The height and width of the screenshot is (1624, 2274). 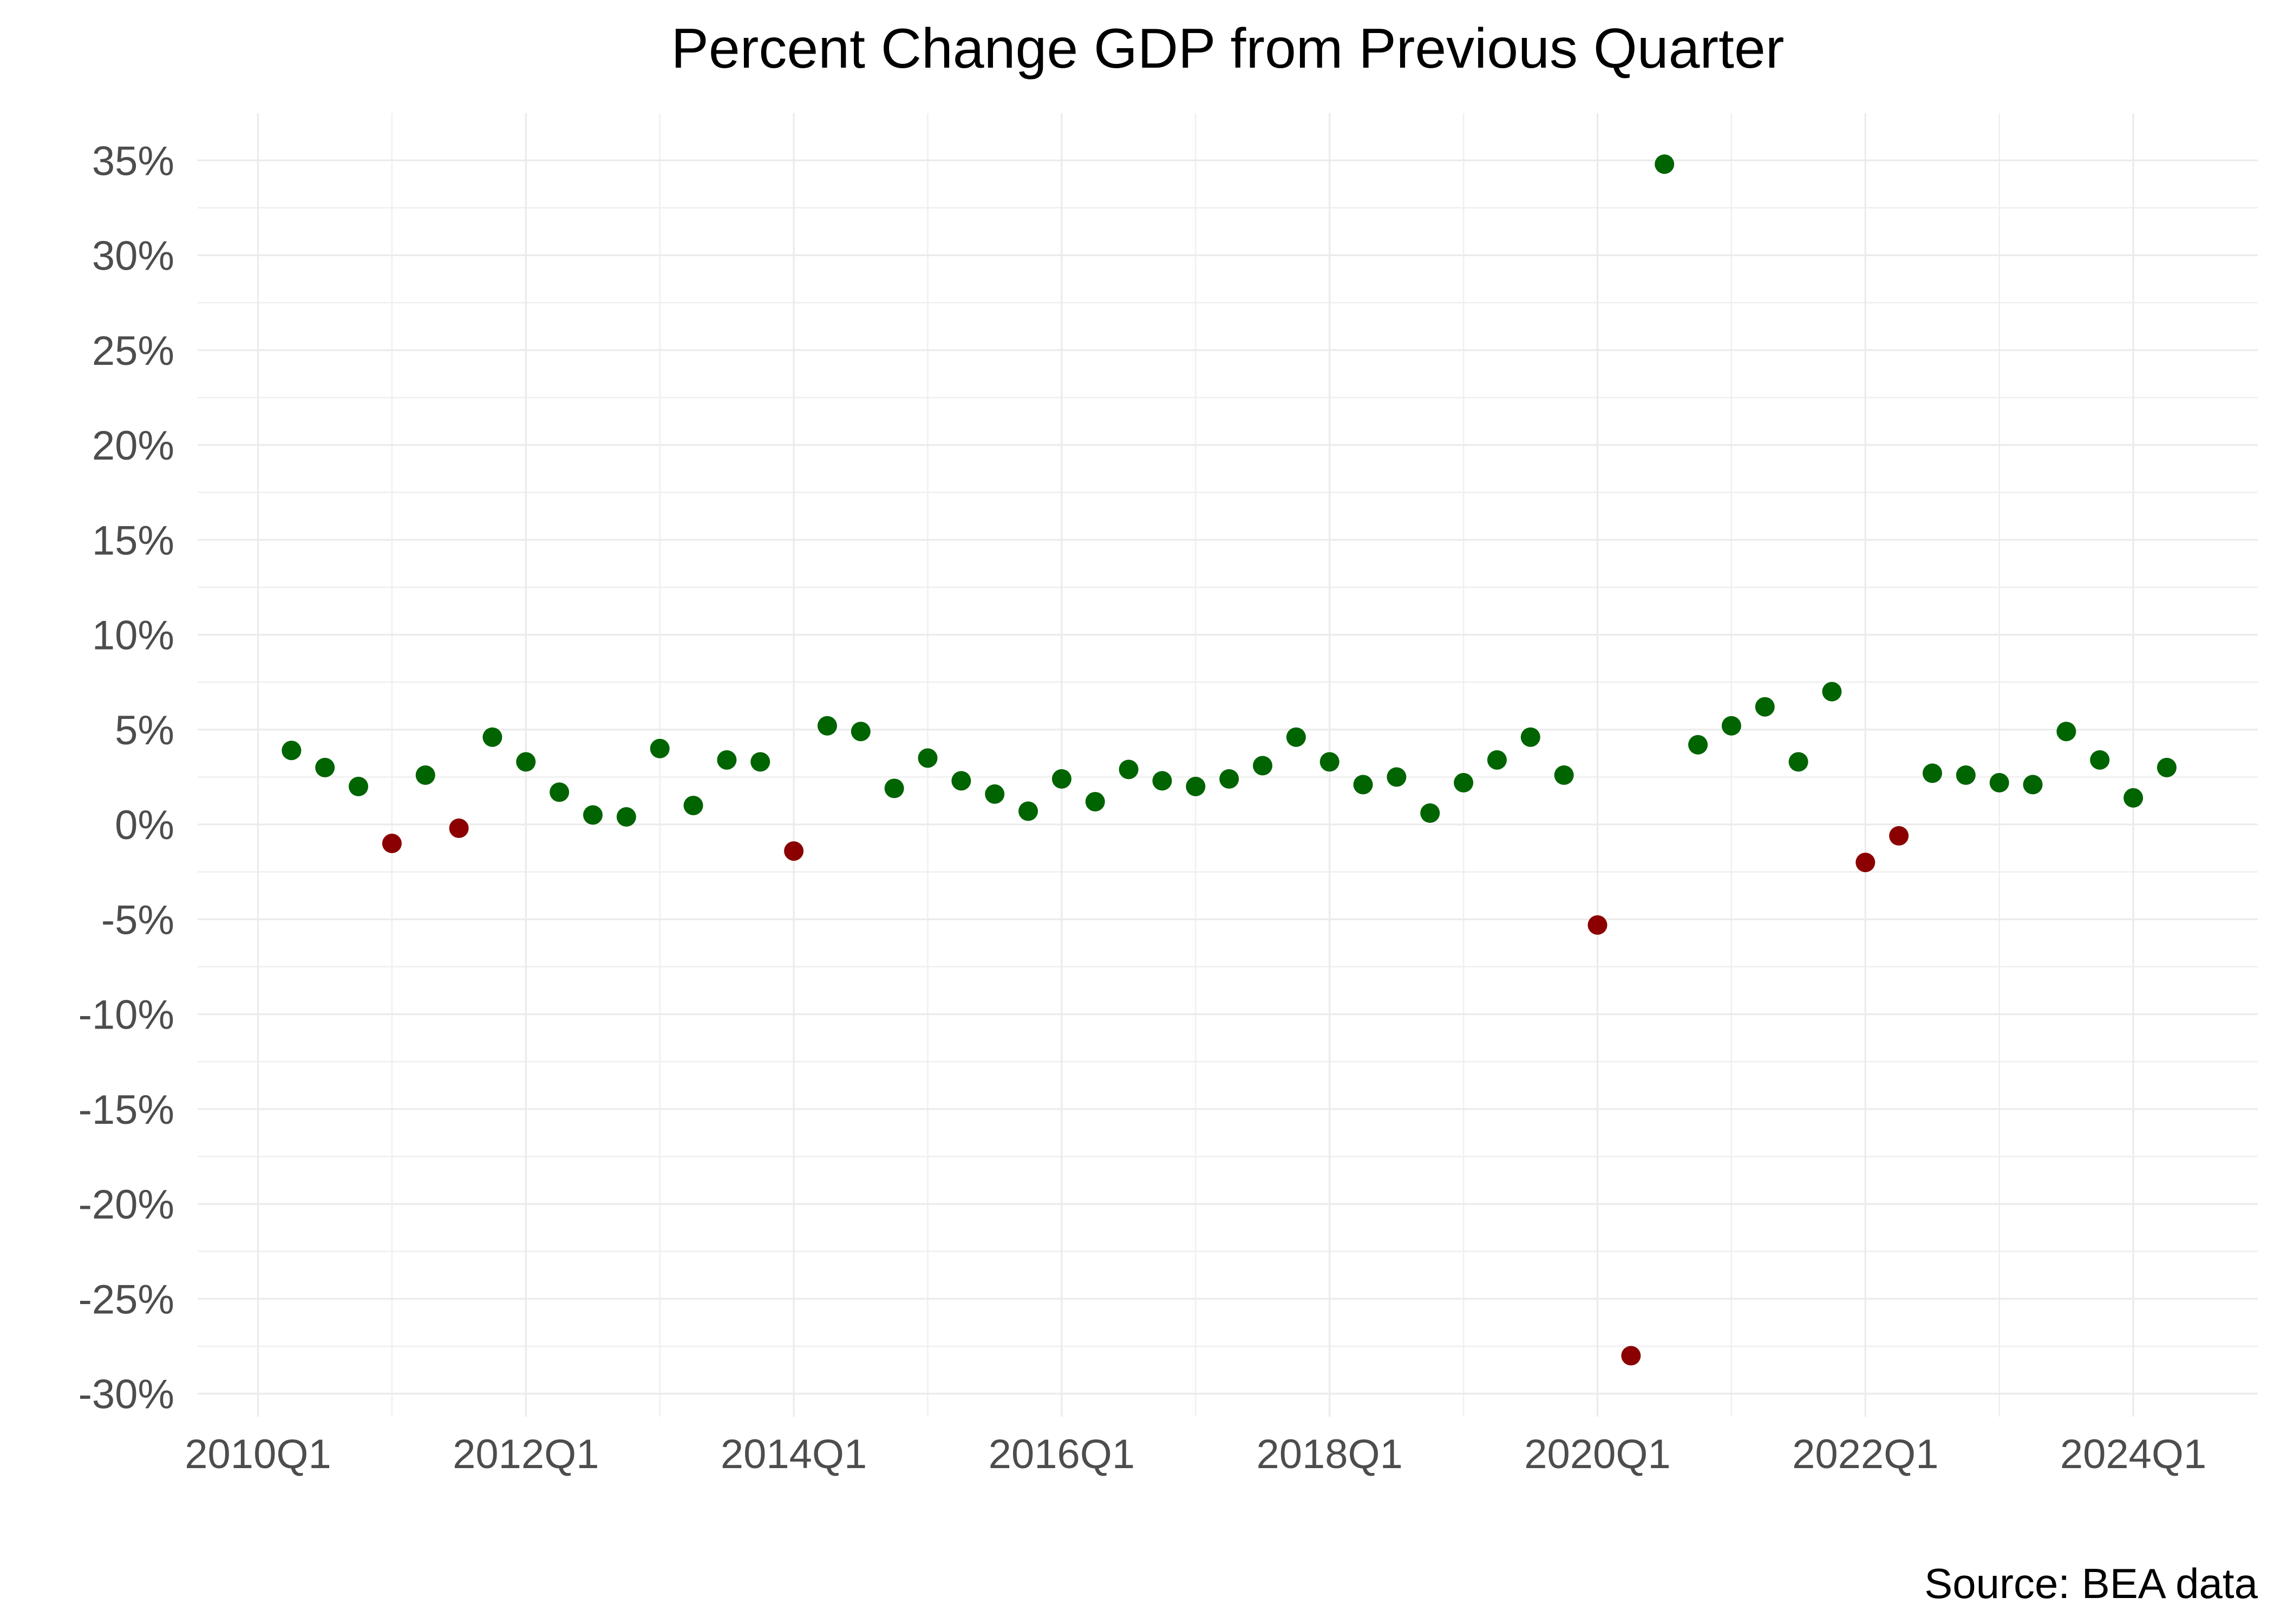 I want to click on y-tick-label: 20%, so click(x=133, y=446).